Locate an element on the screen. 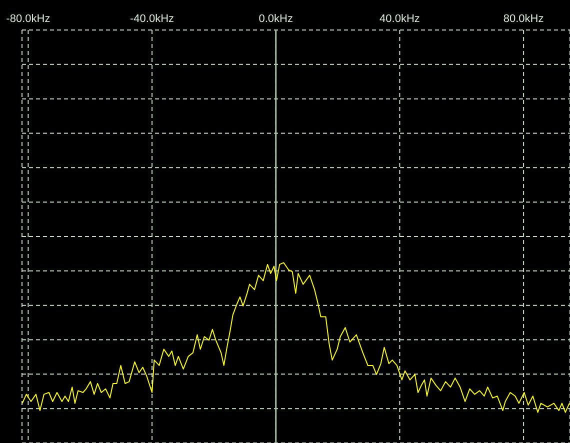 This screenshot has width=570, height=443. x-tick-label: -80.0kHz is located at coordinates (28, 19).